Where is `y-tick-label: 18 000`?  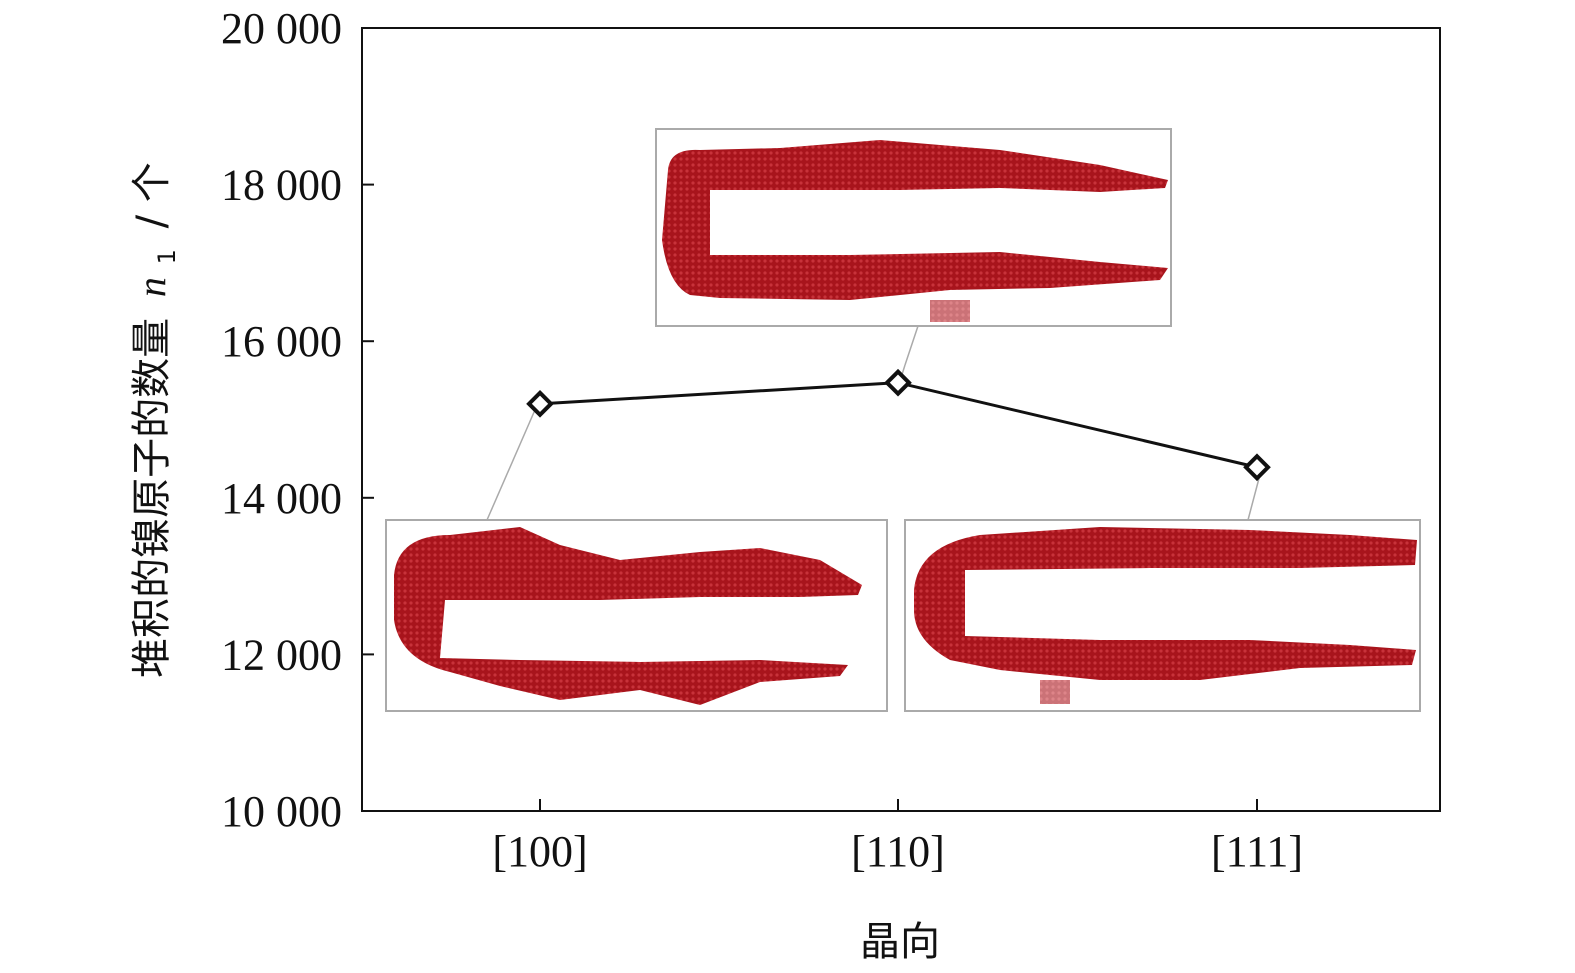 y-tick-label: 18 000 is located at coordinates (281, 185).